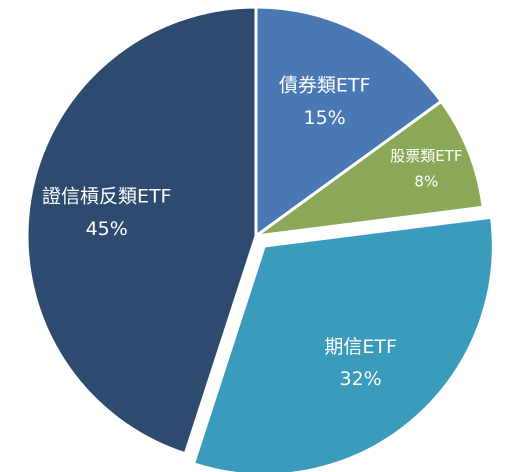 The image size is (509, 472). Describe the element at coordinates (370, 168) in the screenshot. I see `pie-slice` at that location.